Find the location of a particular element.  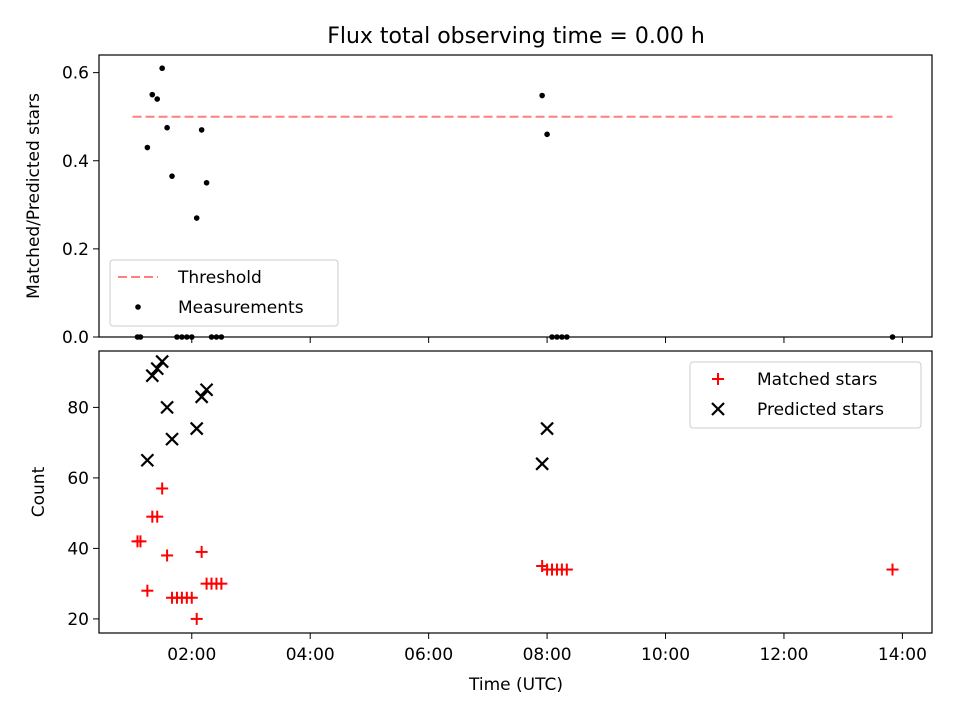

bottom-legend: Matched stars Predicted stars is located at coordinates (805, 395).